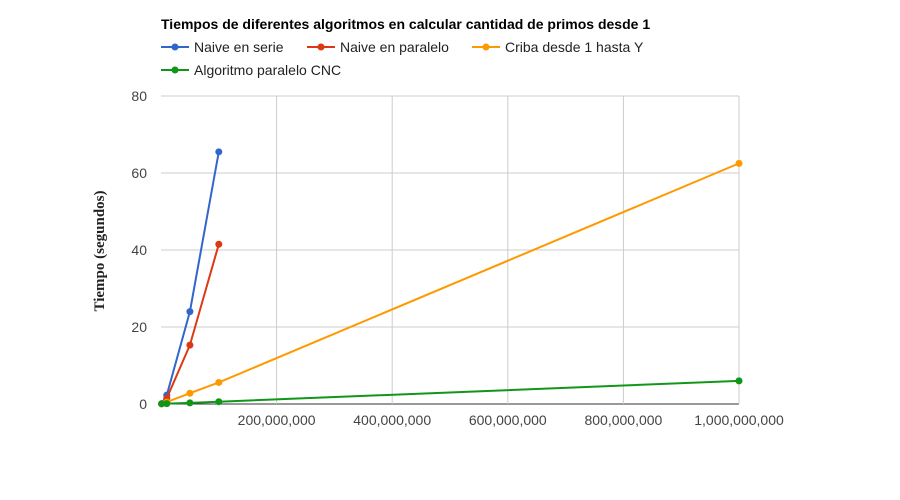 The height and width of the screenshot is (500, 900). I want to click on y-tick-label: 60, so click(139, 173).